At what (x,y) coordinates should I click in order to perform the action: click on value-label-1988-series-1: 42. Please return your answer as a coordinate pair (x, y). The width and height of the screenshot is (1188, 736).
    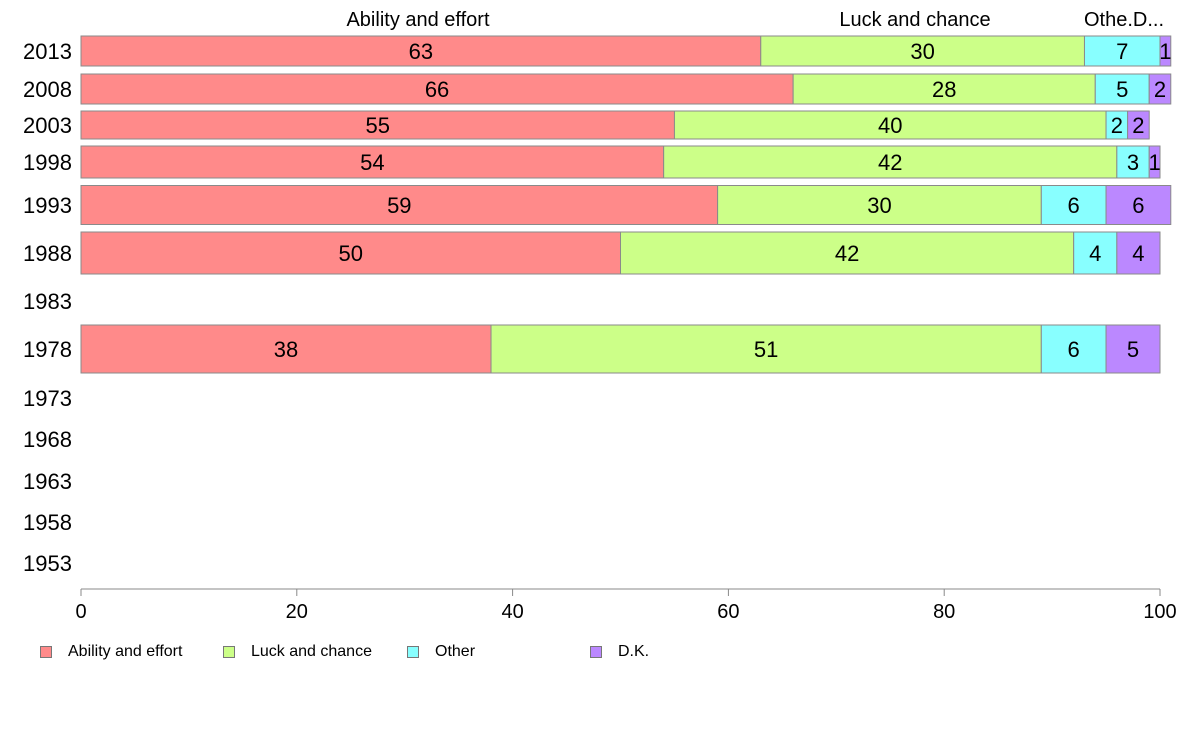
    Looking at the image, I should click on (847, 253).